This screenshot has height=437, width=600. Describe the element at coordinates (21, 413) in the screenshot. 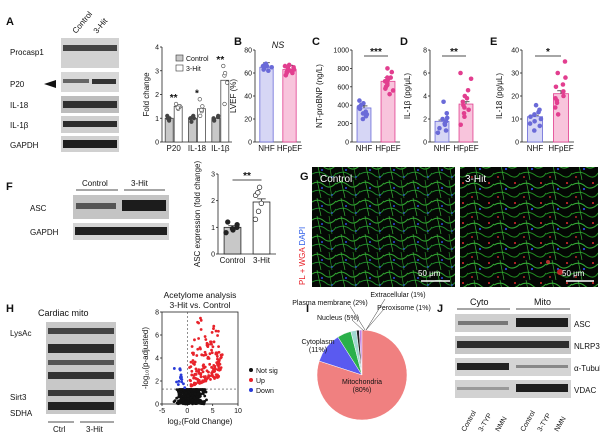

I see `panelH-label-sdha: SDHA` at that location.